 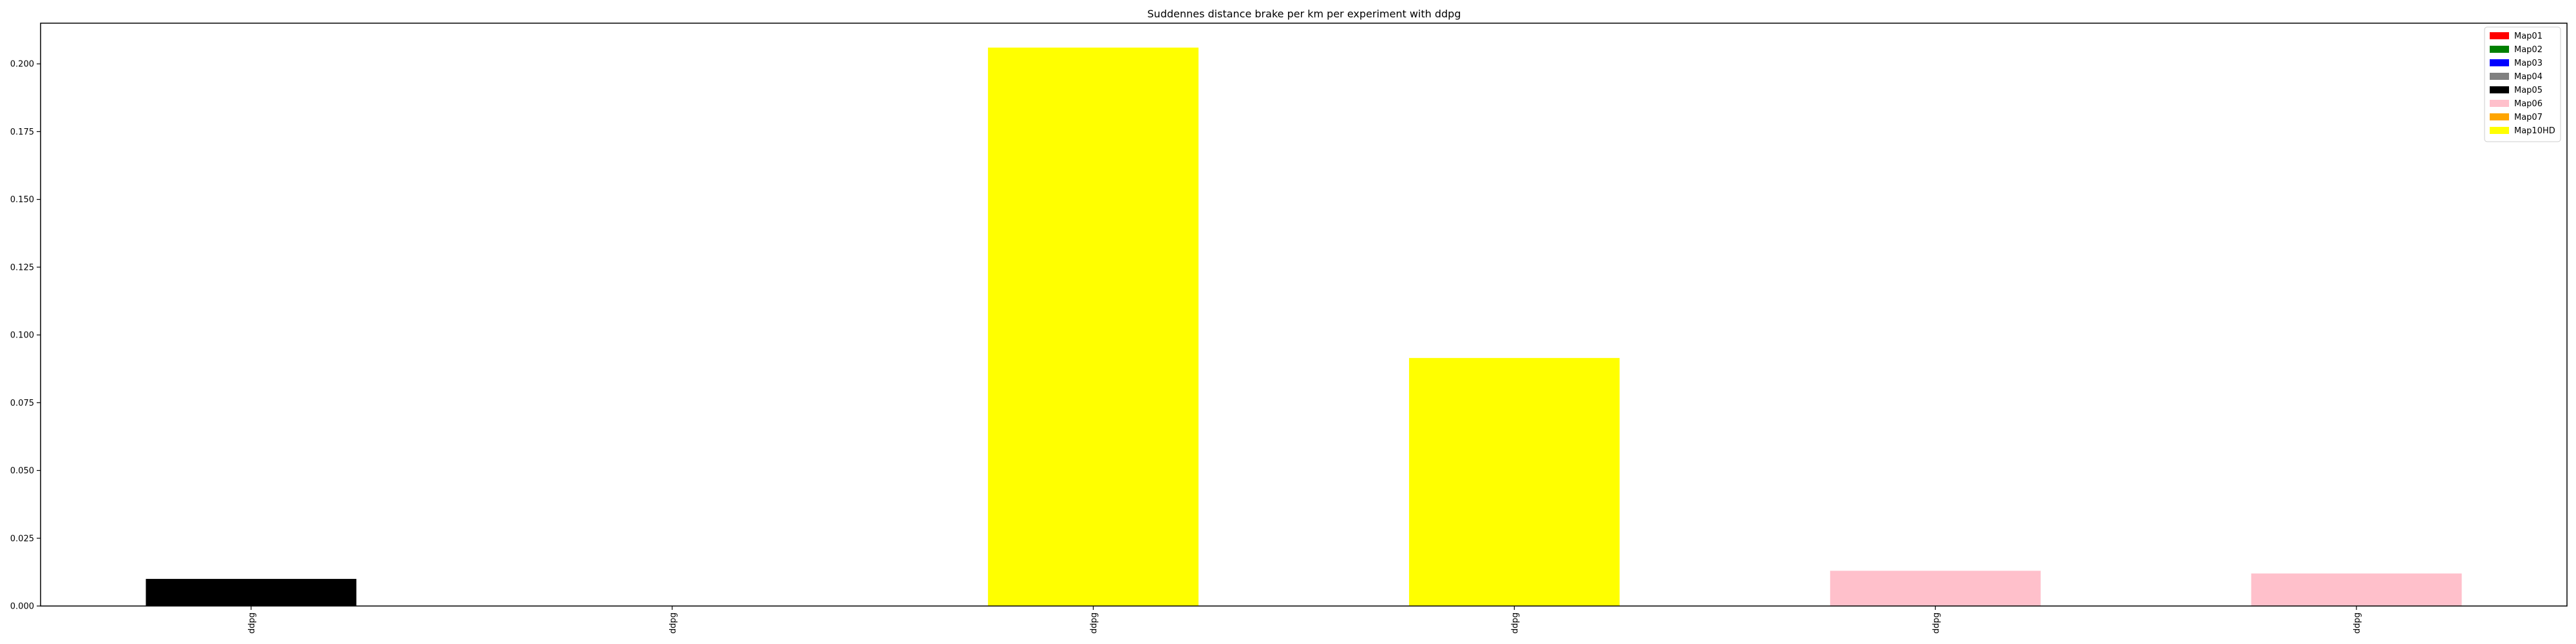 What do you see at coordinates (1094, 623) in the screenshot?
I see `x-tick-label-2: ddpg` at bounding box center [1094, 623].